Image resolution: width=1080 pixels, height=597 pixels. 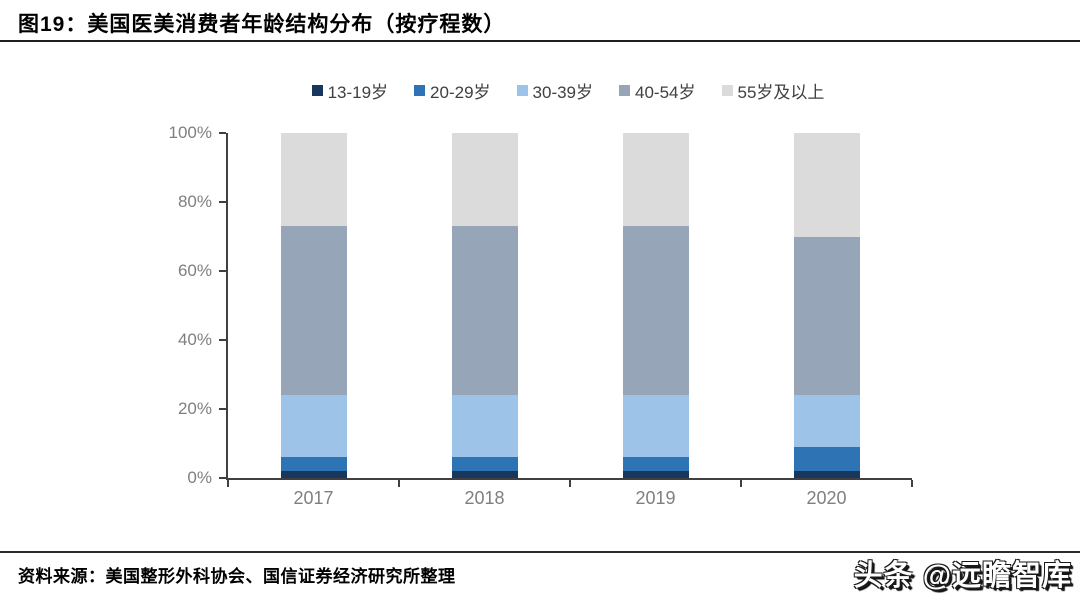 I want to click on legend-item-4: 55岁及以上, so click(x=773, y=90).